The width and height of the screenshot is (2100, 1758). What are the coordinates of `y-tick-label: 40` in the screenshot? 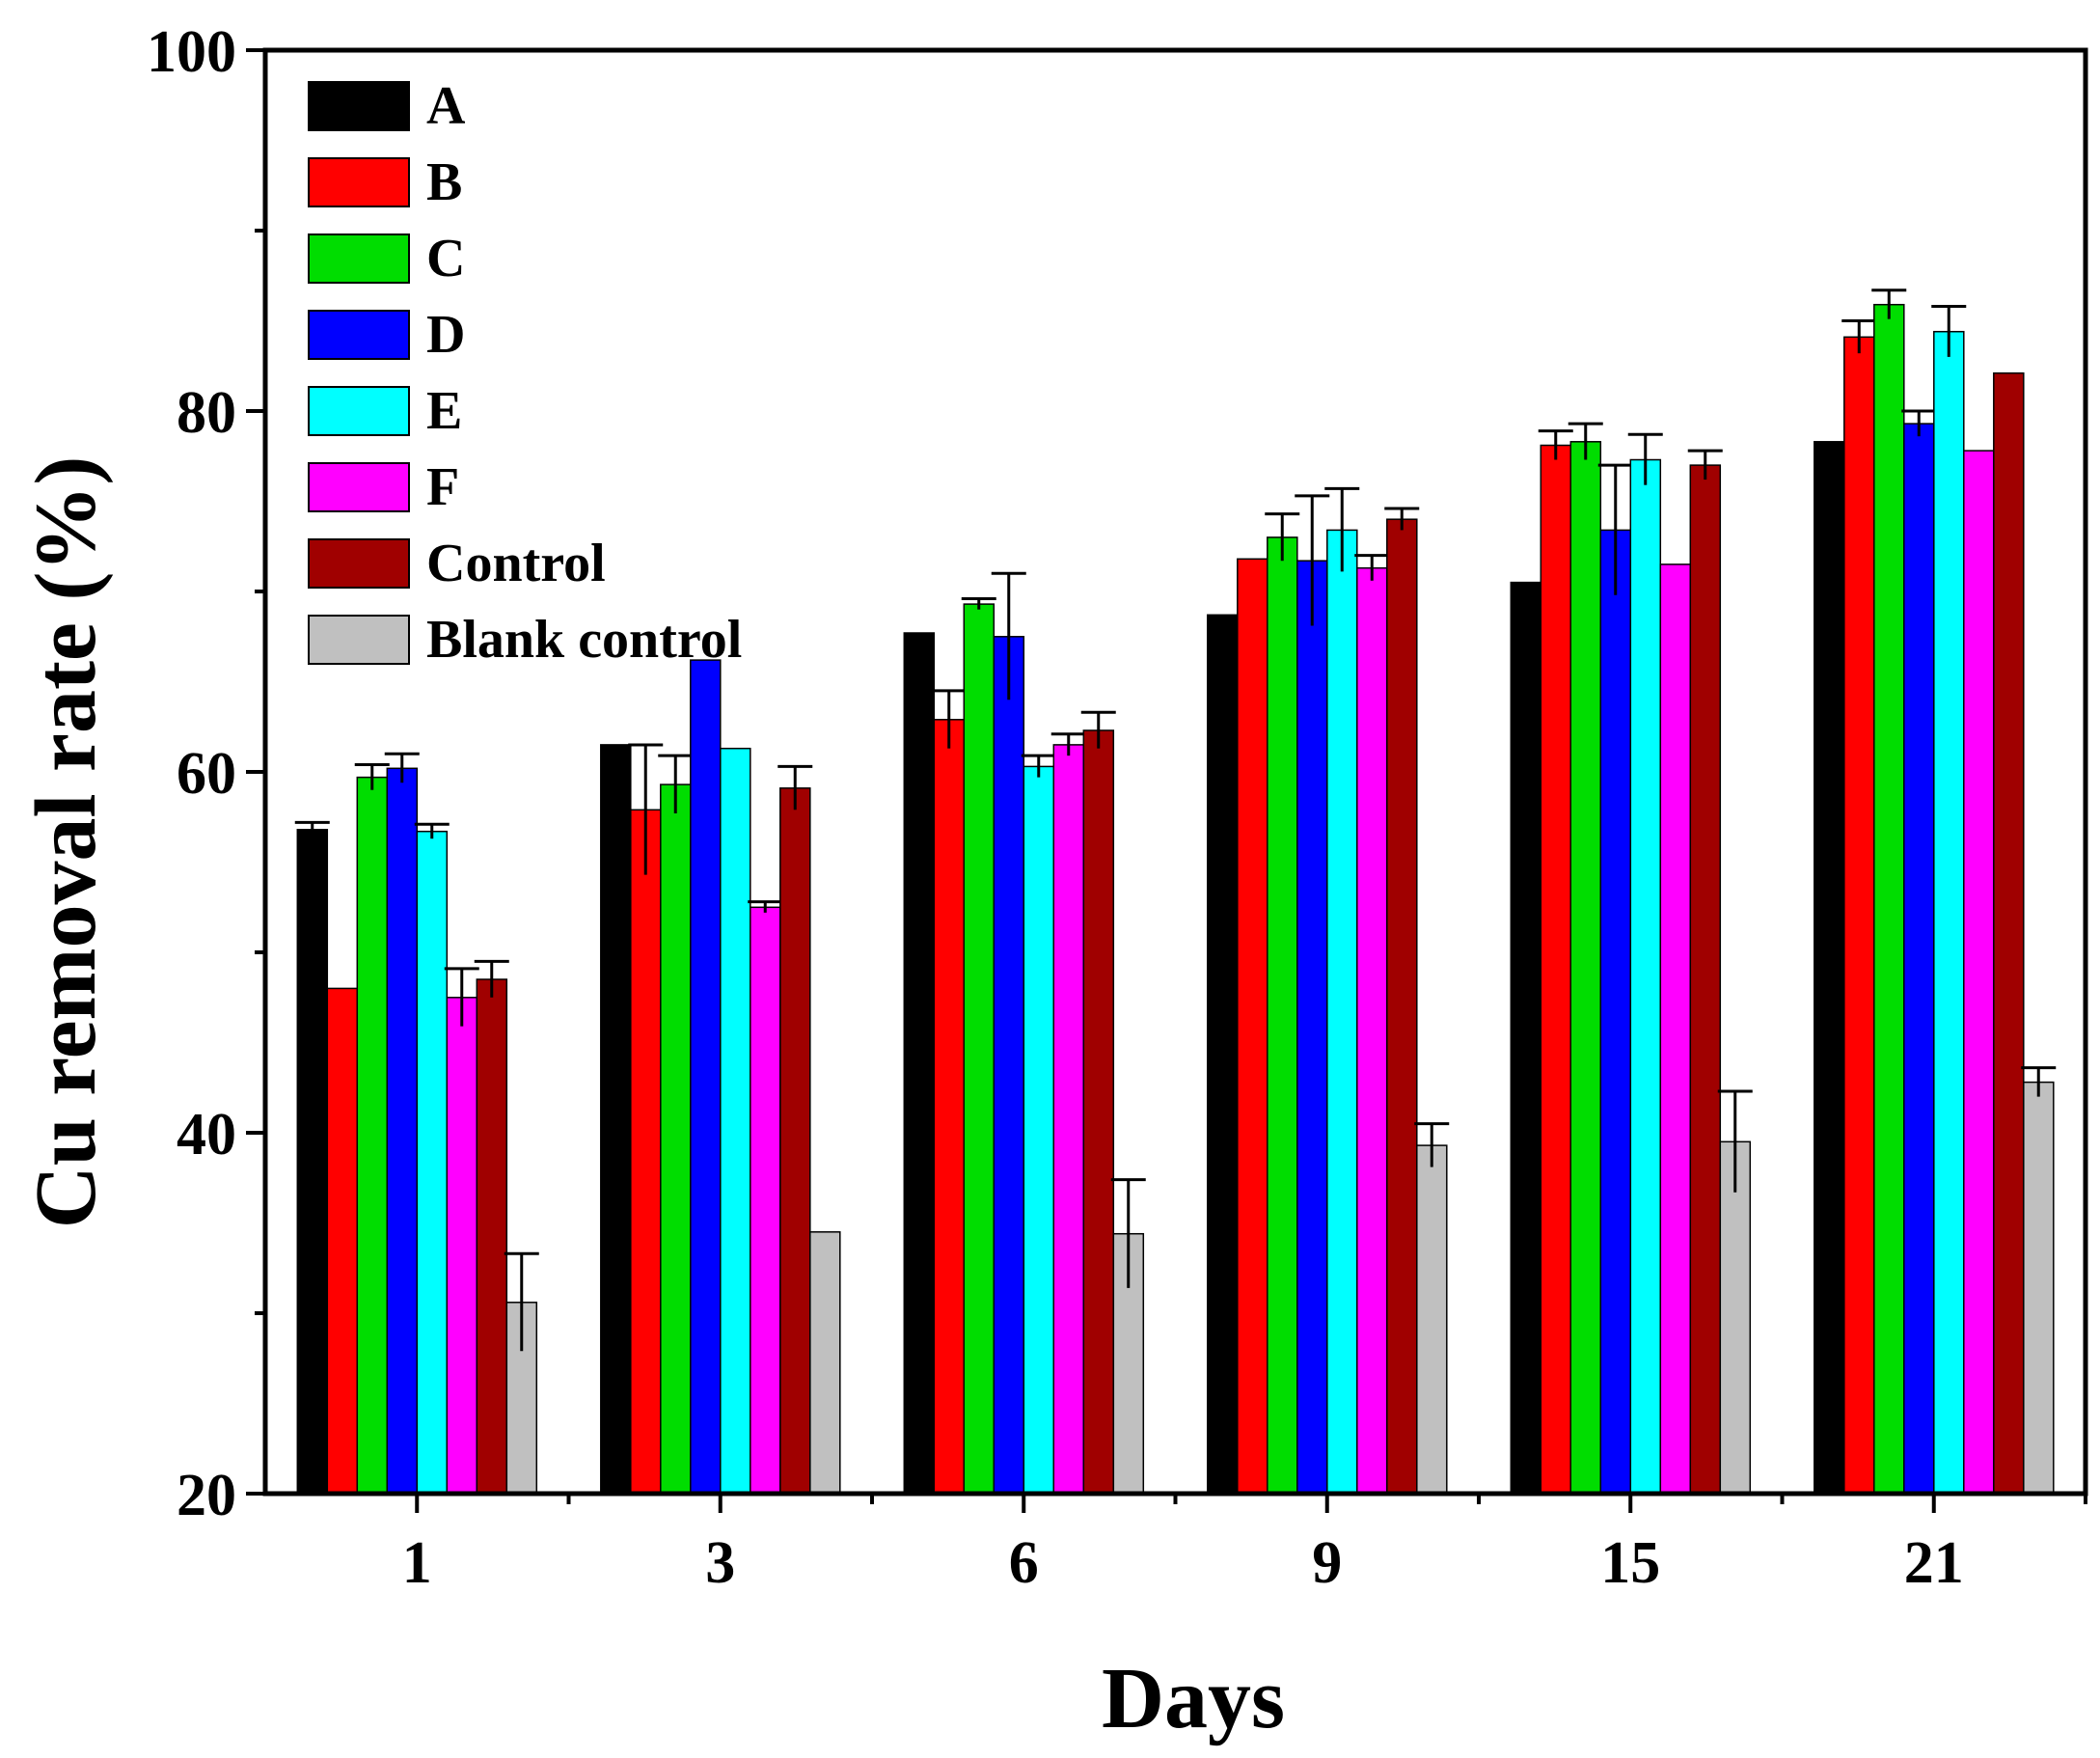 It's located at (206, 1134).